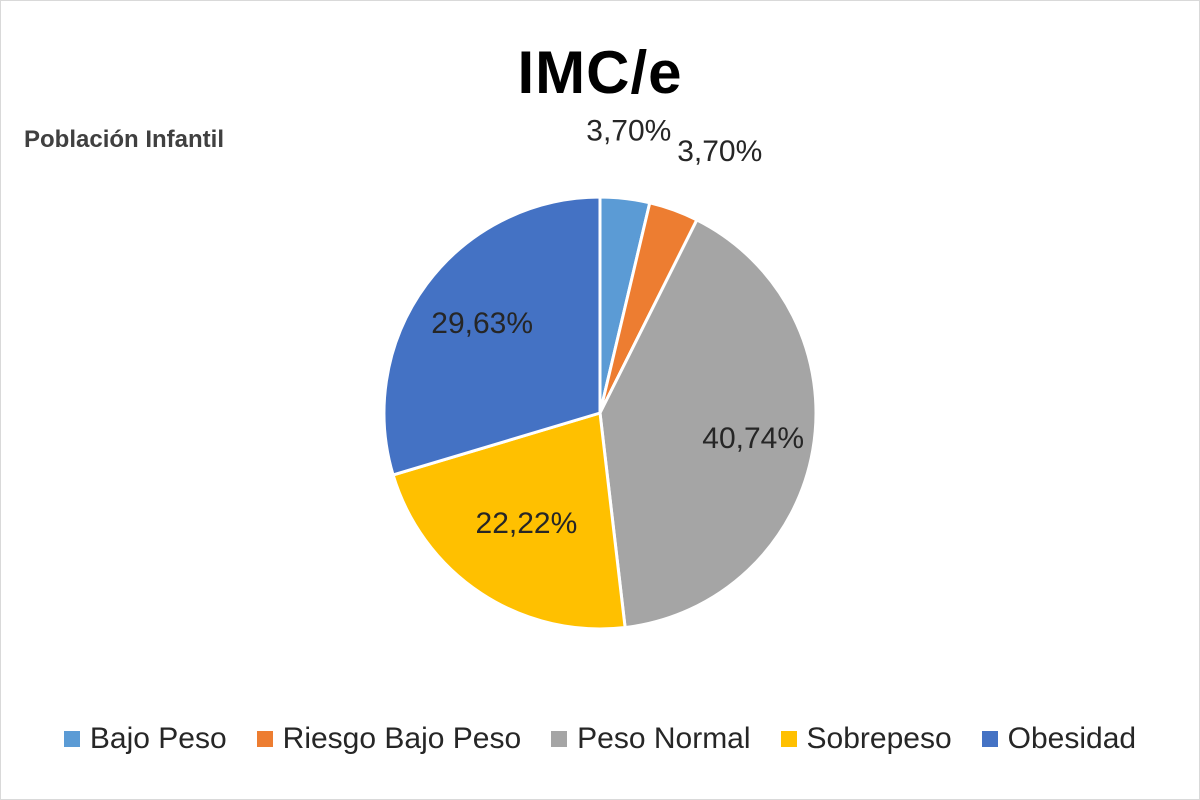 This screenshot has height=800, width=1200. Describe the element at coordinates (719, 151) in the screenshot. I see `data-label-riesgo-bajo-peso: 3,70%` at that location.